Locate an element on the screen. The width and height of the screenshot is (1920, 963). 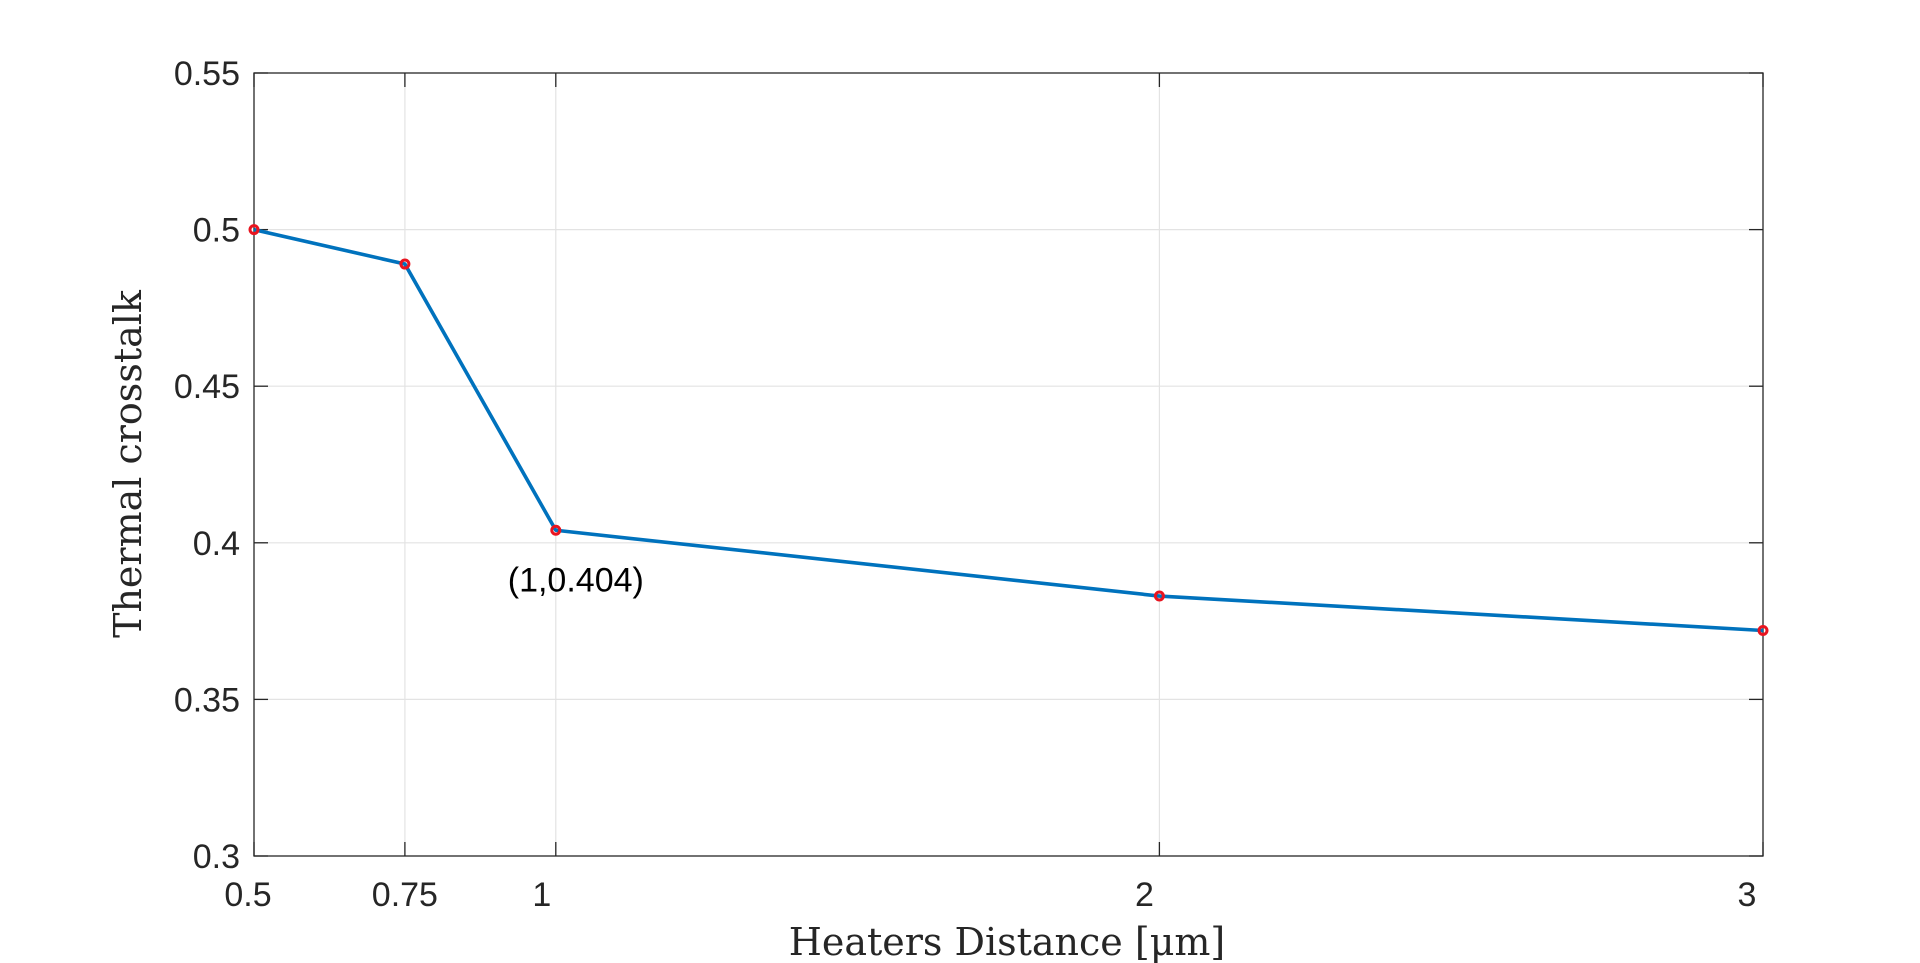
data-point-annotation: (1,0.404) is located at coordinates (576, 580).